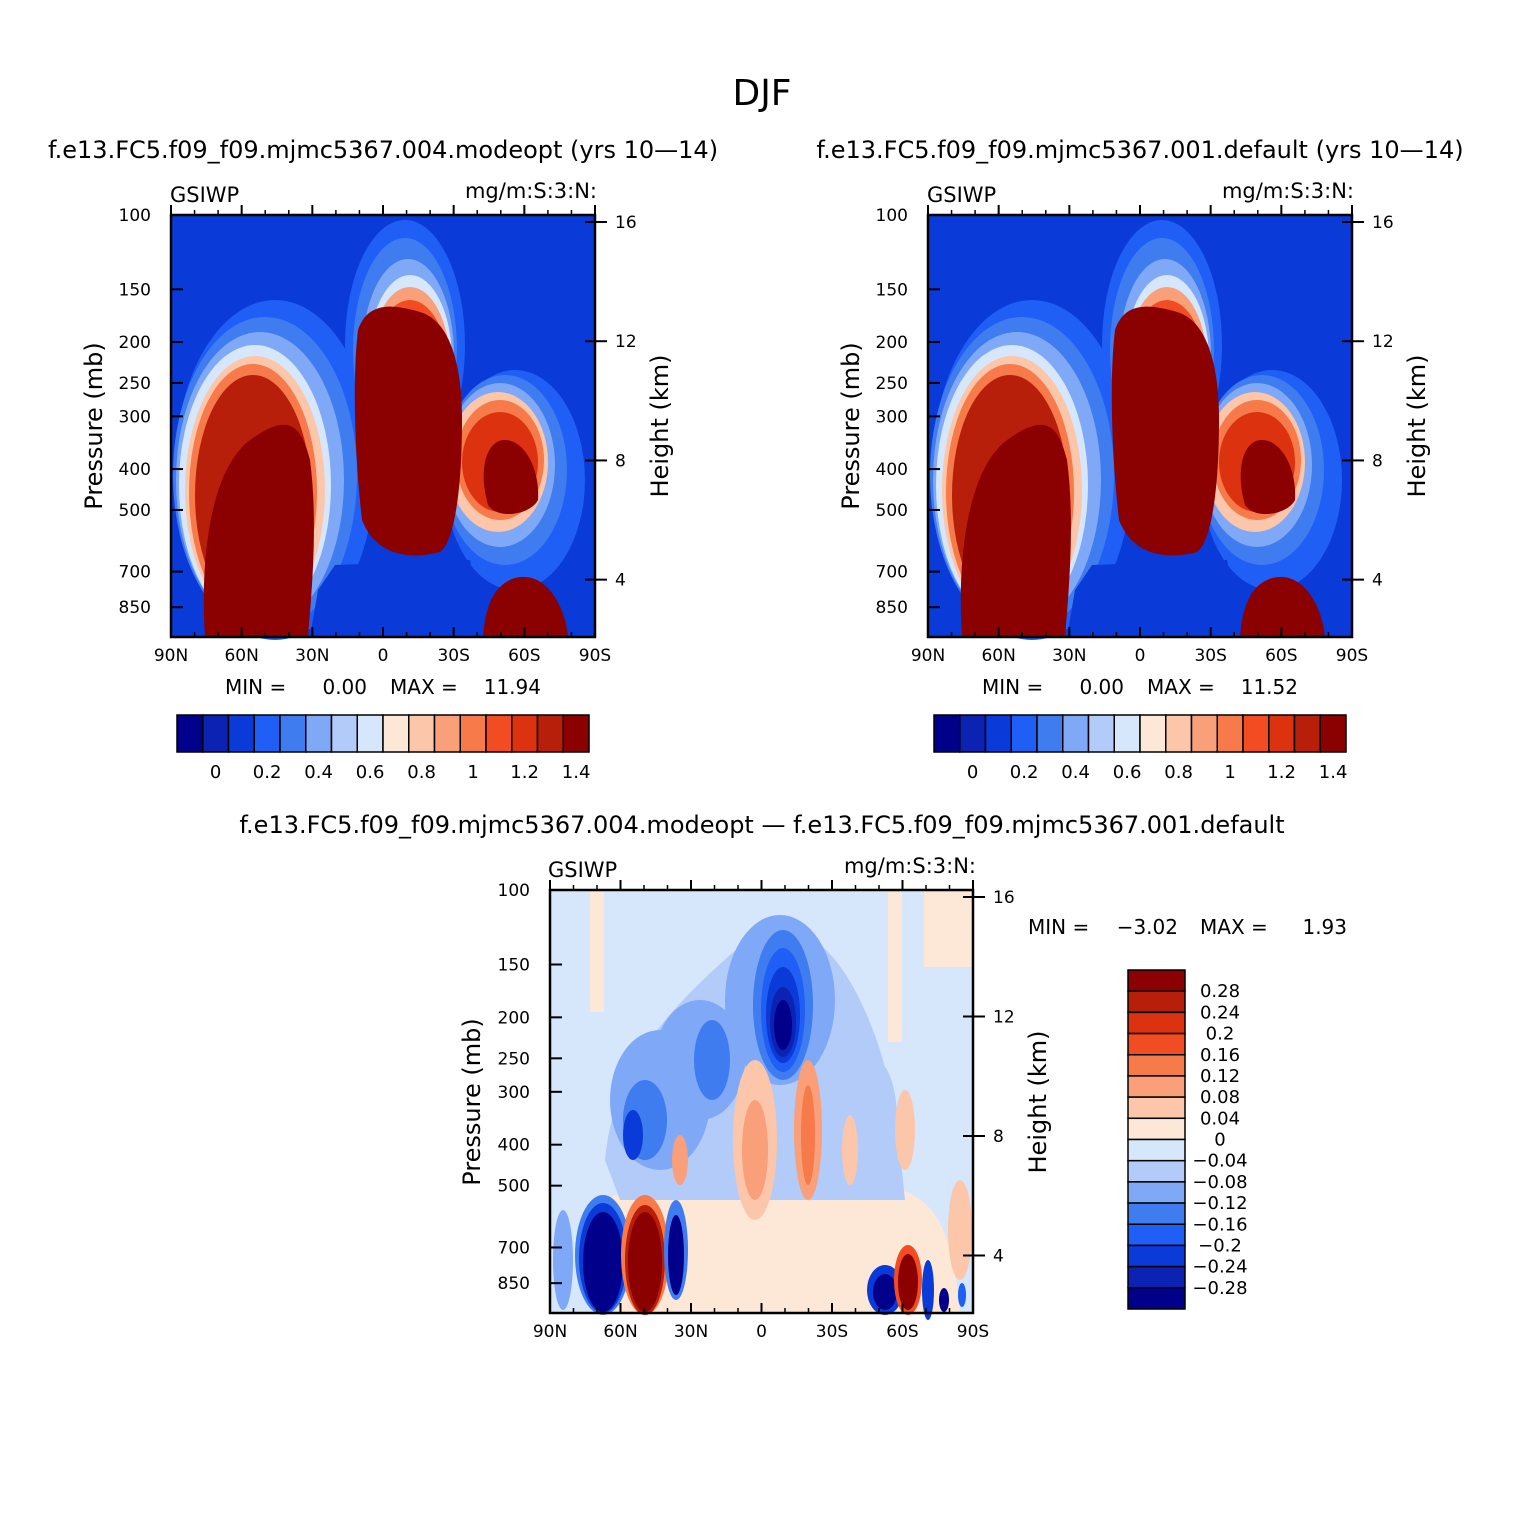 This screenshot has height=1524, width=1524. Describe the element at coordinates (1004, 1017) in the screenshot. I see `y2-tick-label: 12` at that location.